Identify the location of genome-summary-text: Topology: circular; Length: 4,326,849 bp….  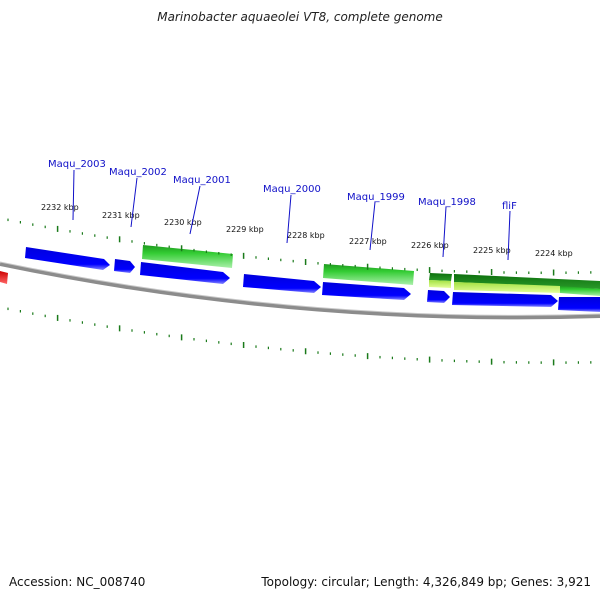
(426, 582).